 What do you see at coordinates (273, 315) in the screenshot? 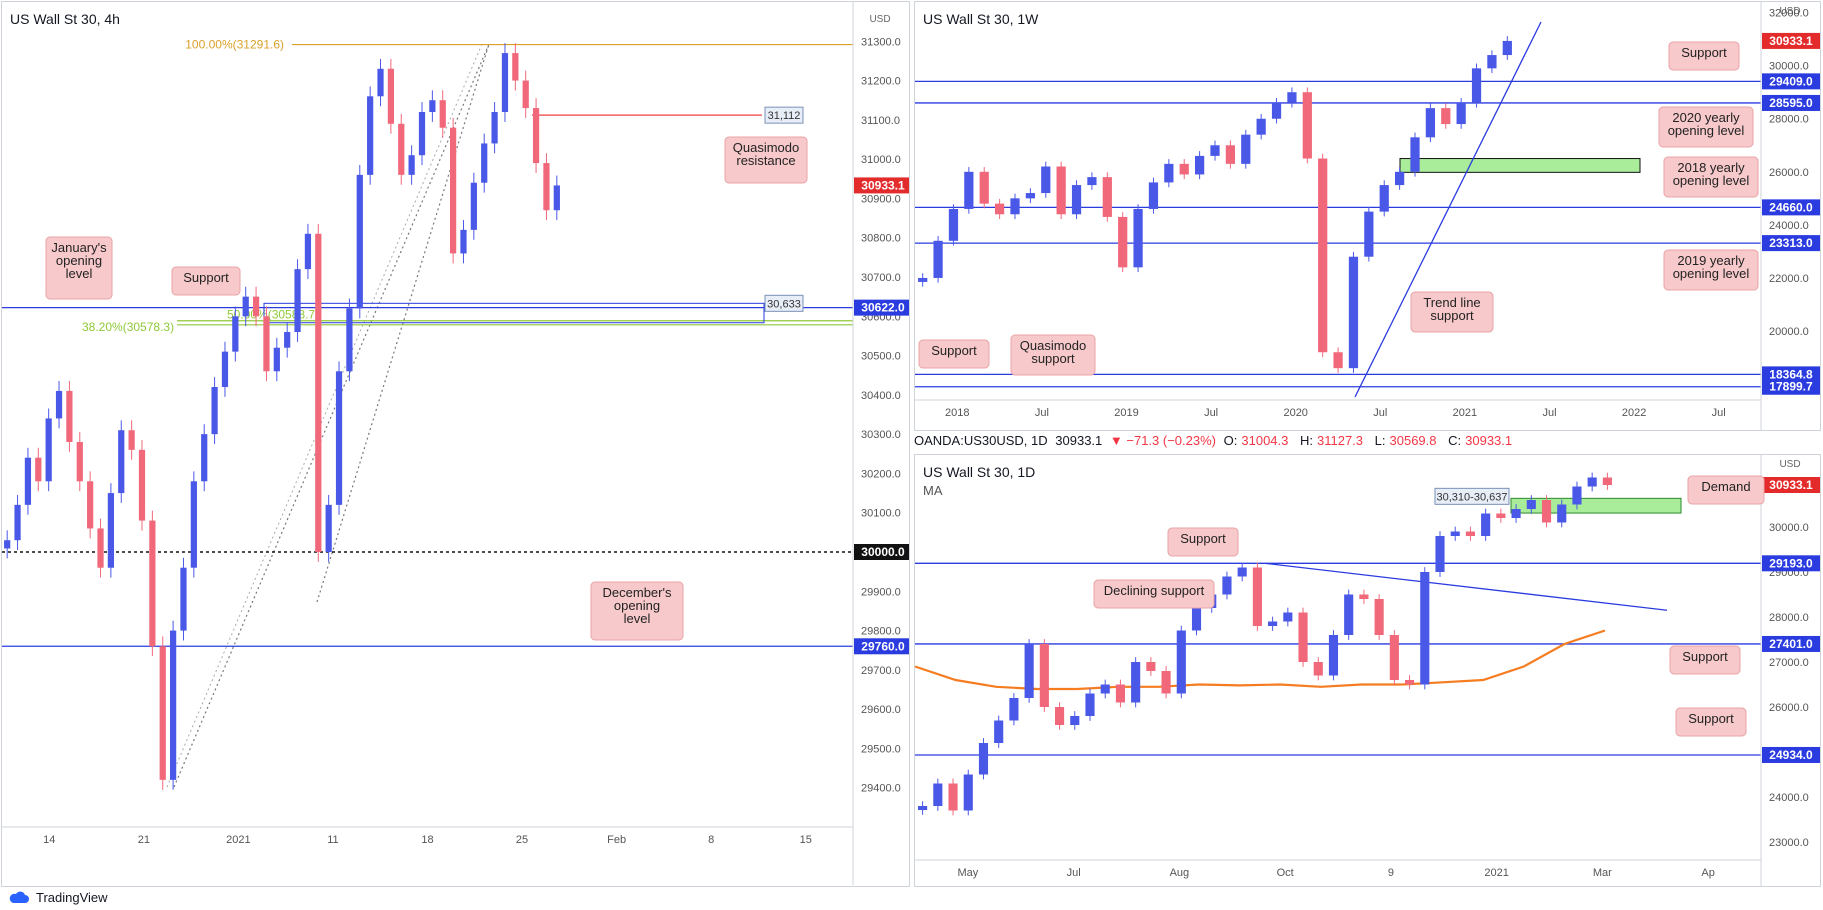
I see `h4-fib-50-label: 50.00%(30588.7)` at bounding box center [273, 315].